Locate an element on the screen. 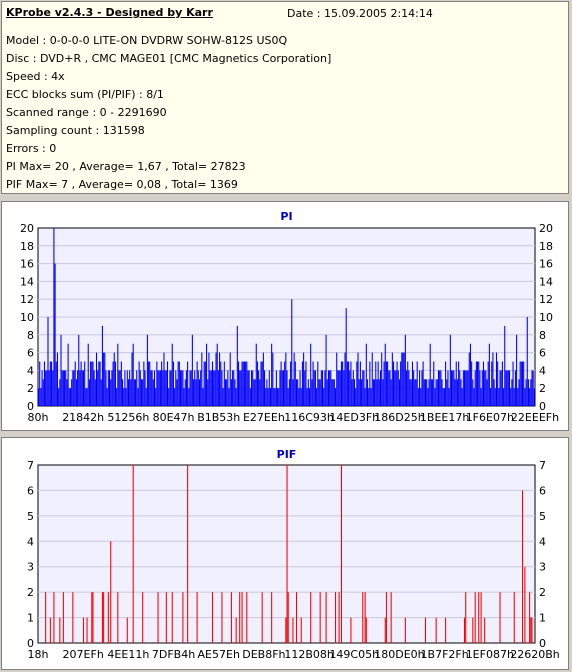 The height and width of the screenshot is (672, 572). scan-date: Date : 15.09.2005 2:14:14 is located at coordinates (360, 13).